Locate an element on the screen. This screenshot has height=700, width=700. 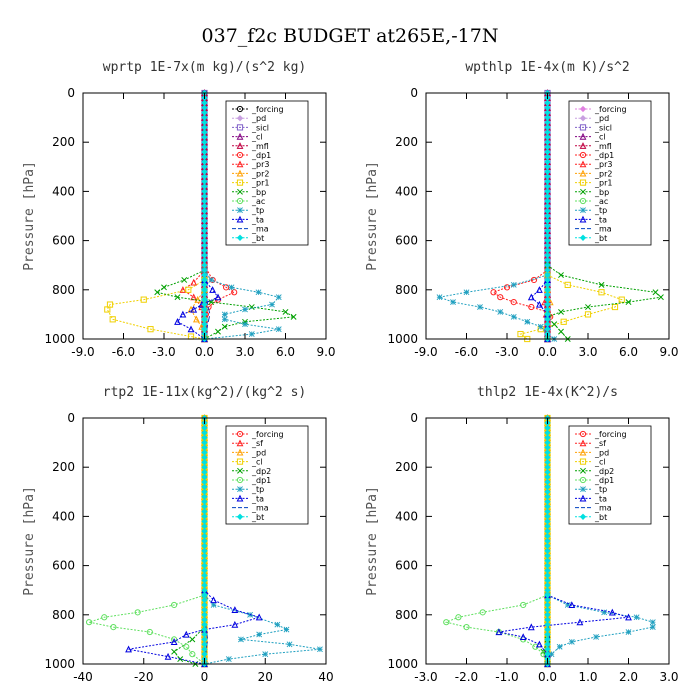
x-tick-label: 9.0 is located at coordinates (668, 352).